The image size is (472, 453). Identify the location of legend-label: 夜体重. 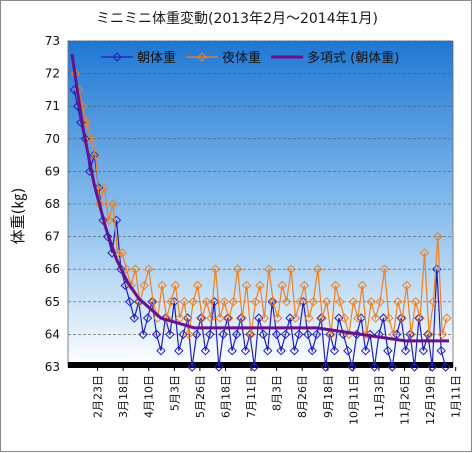
(241, 58).